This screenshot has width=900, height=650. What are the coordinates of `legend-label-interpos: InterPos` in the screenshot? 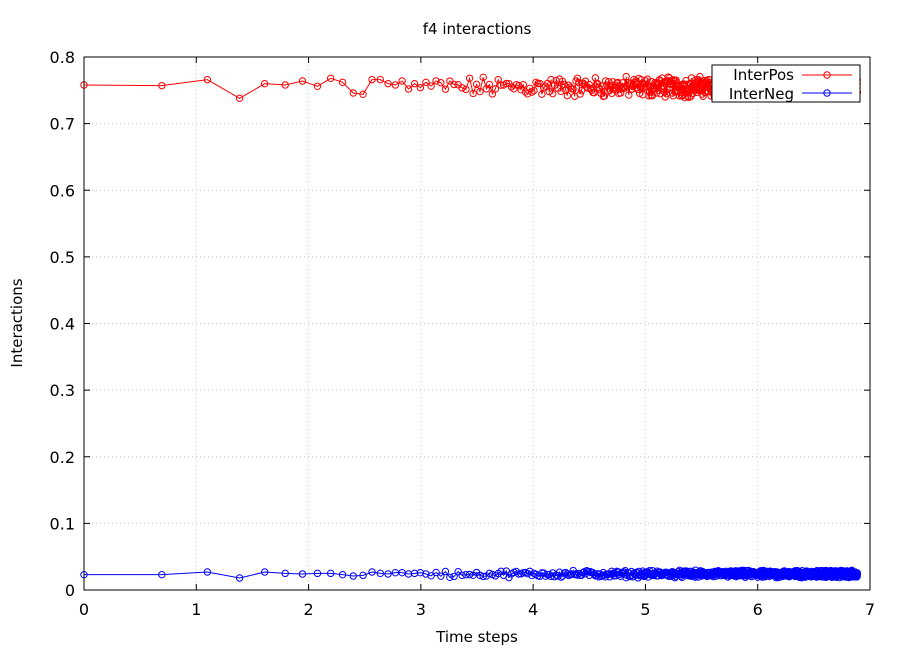 It's located at (763, 75).